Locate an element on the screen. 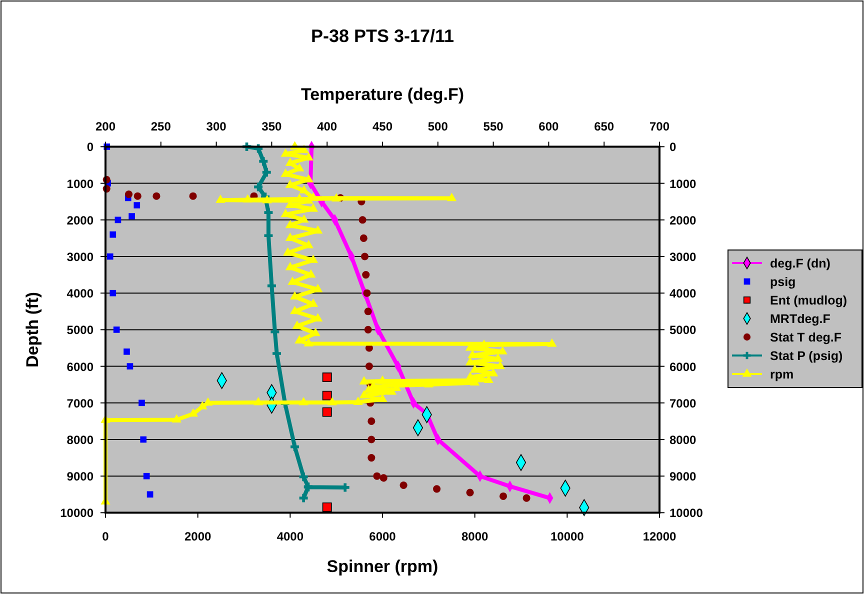 The image size is (864, 594). x2-tick-label: 500 is located at coordinates (438, 127).